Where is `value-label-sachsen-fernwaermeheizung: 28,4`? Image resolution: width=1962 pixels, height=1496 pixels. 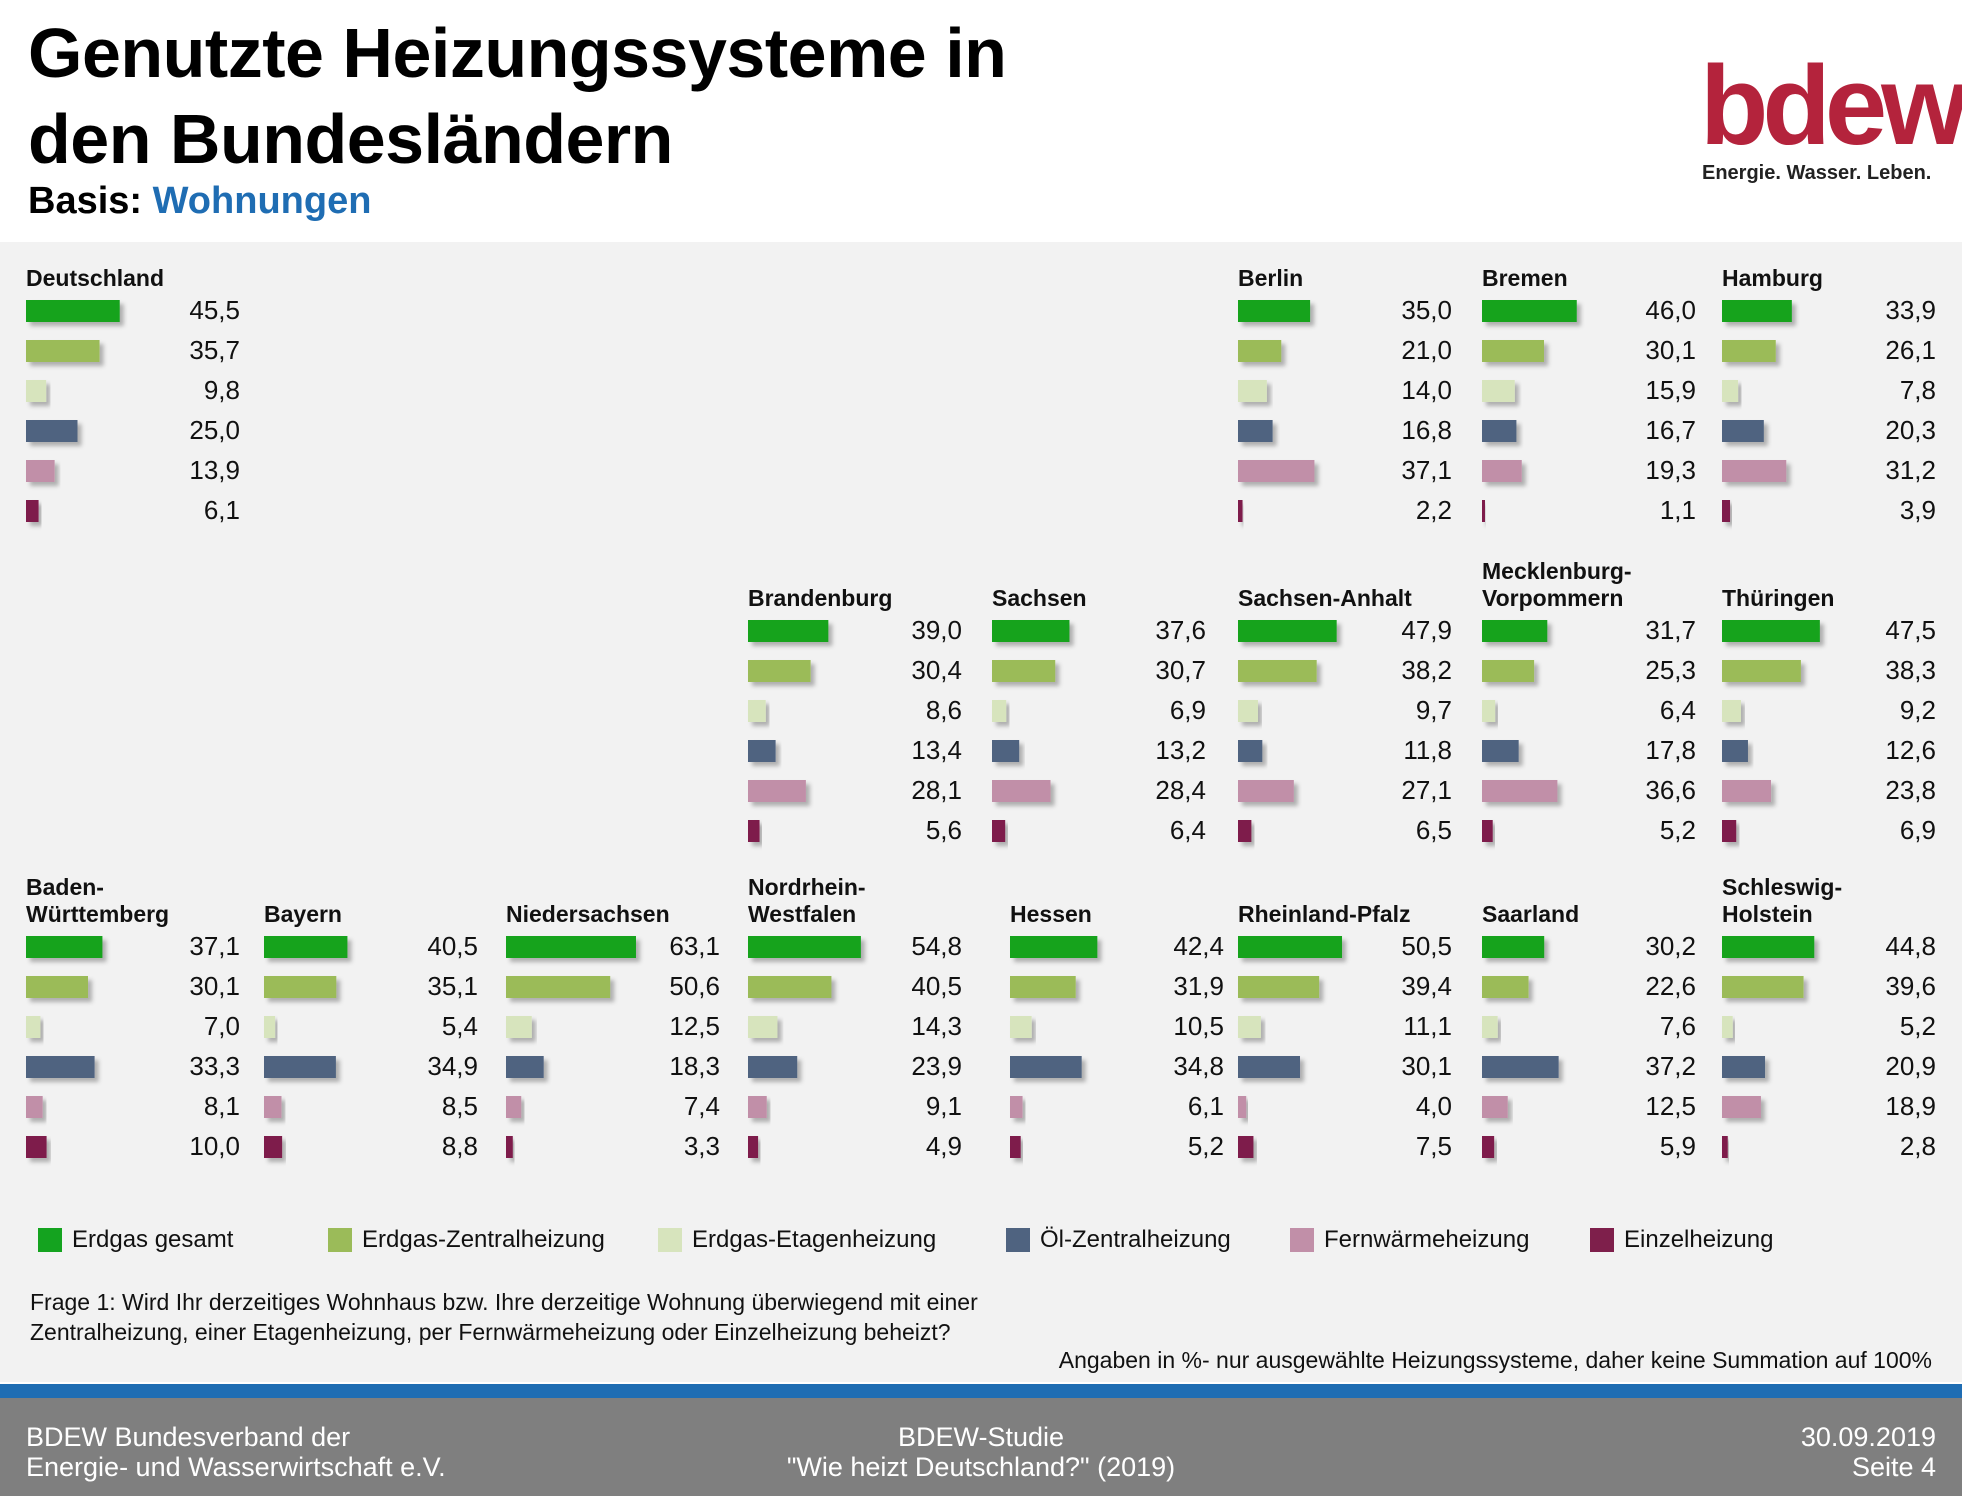 value-label-sachsen-fernwaermeheizung: 28,4 is located at coordinates (1180, 790).